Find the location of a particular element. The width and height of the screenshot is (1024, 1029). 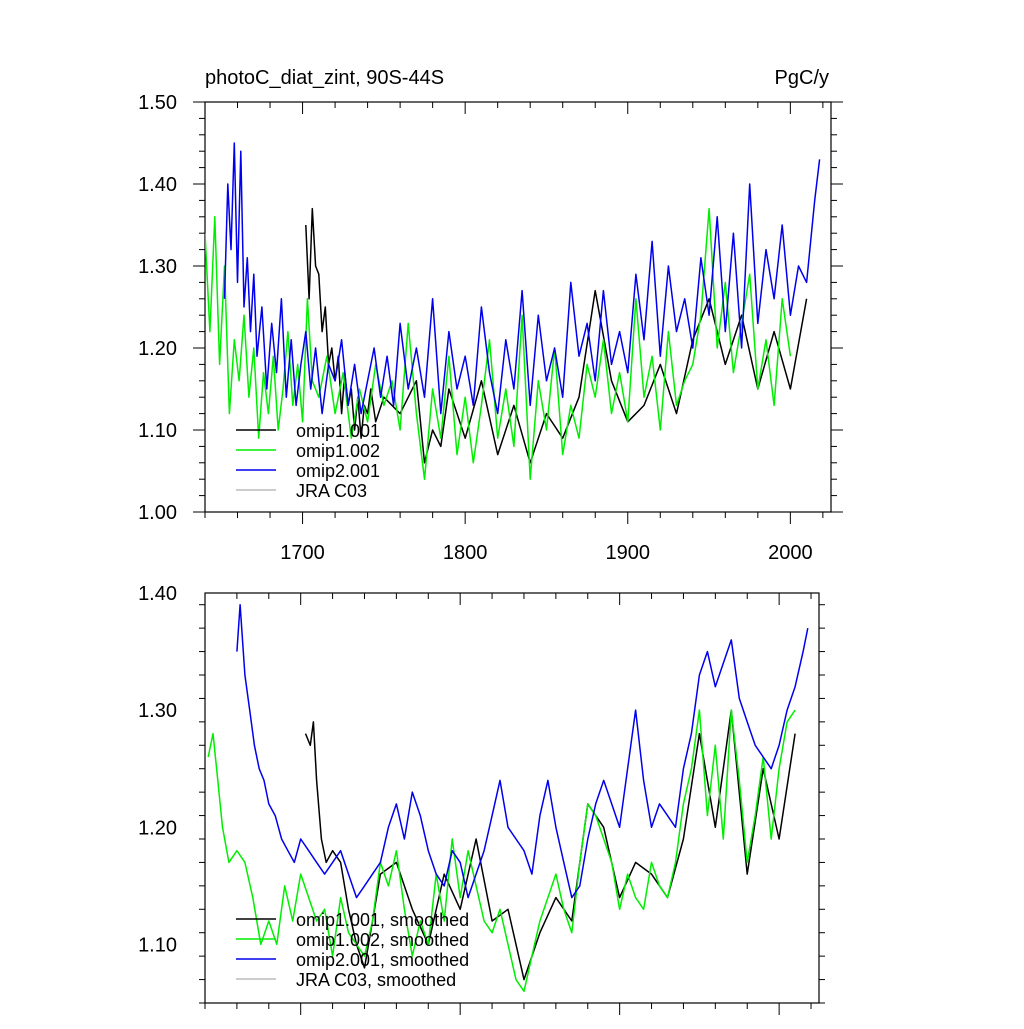

series-line-omip1-001-smoothed is located at coordinates (550, 845).